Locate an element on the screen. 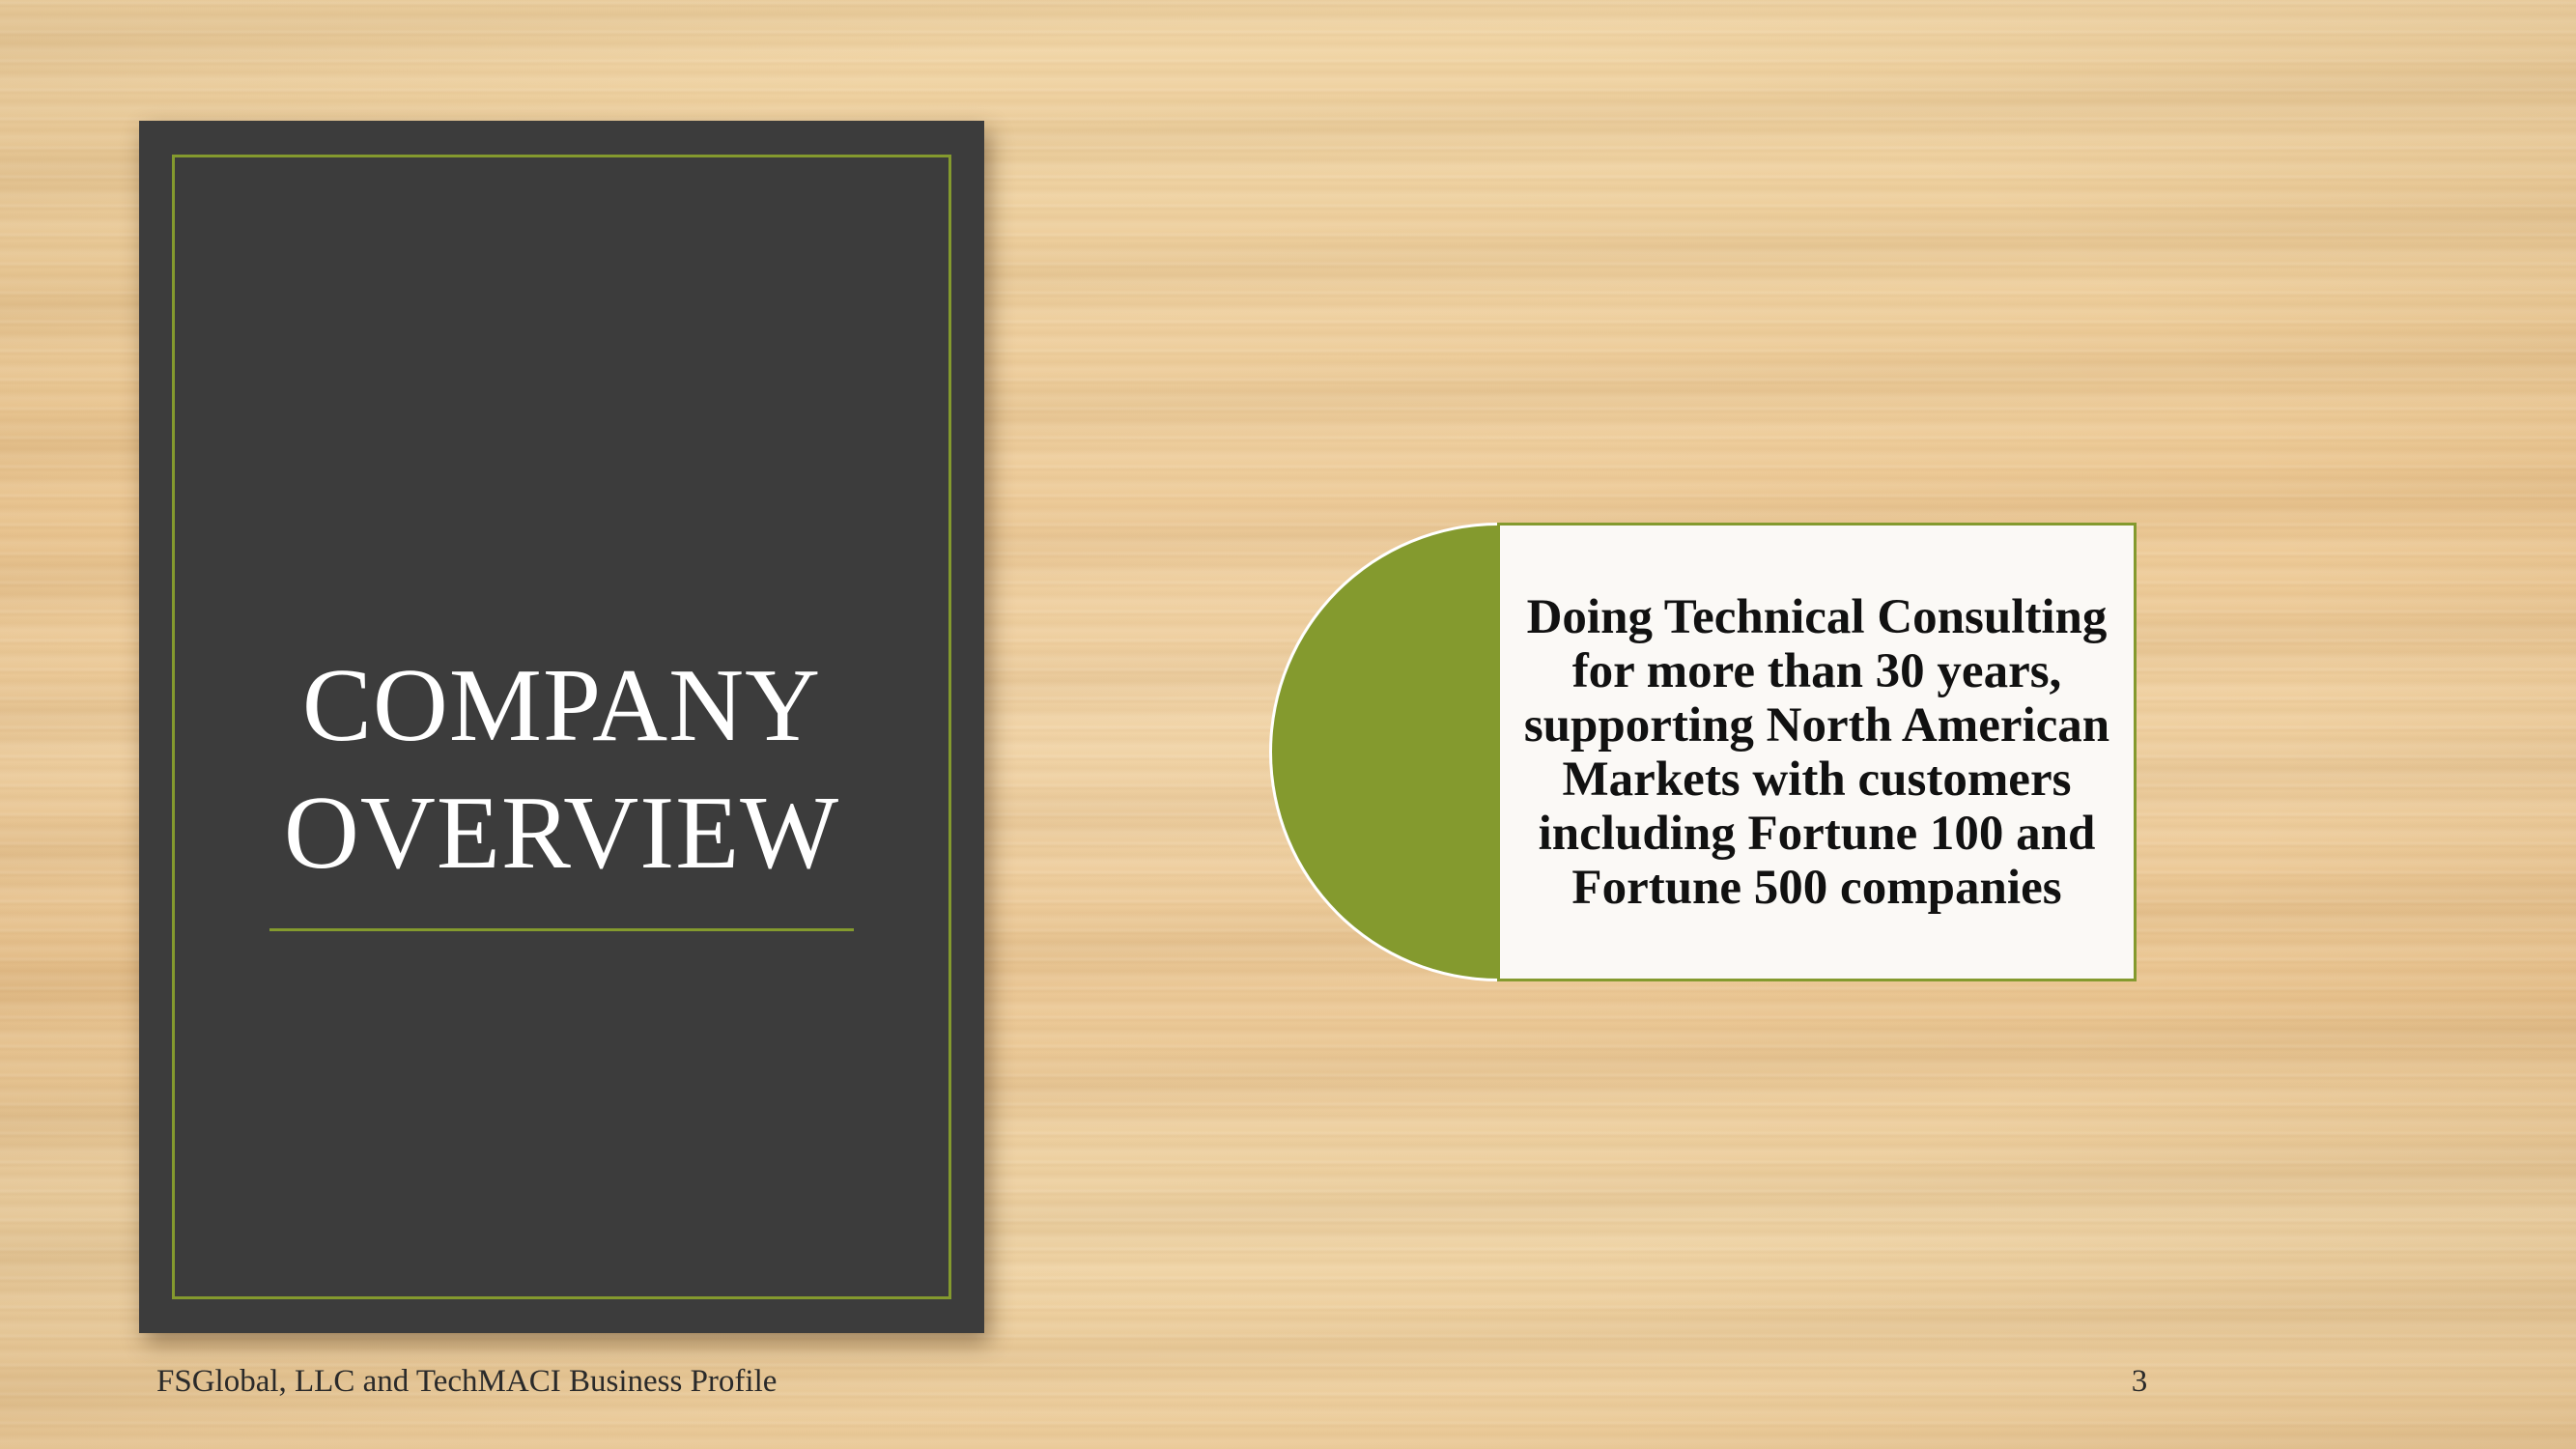 This screenshot has width=2576, height=1449. page-number: 3 is located at coordinates (2139, 1382).